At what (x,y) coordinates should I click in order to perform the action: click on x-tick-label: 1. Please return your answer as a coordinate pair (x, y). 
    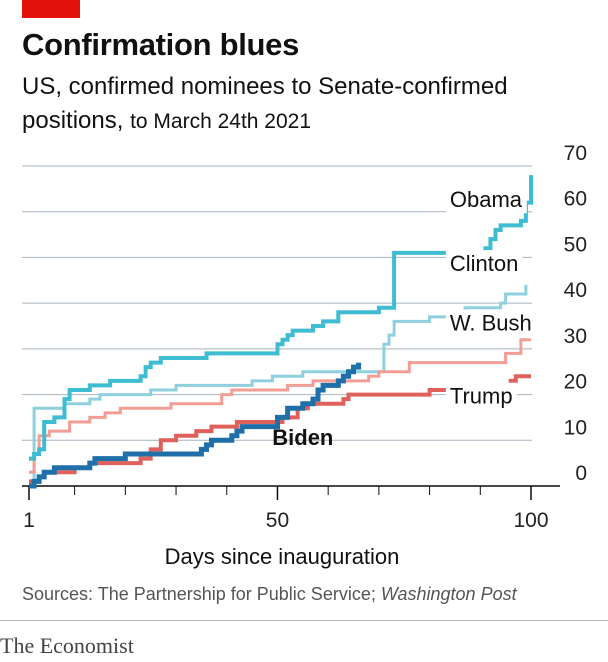
    Looking at the image, I should click on (29, 520).